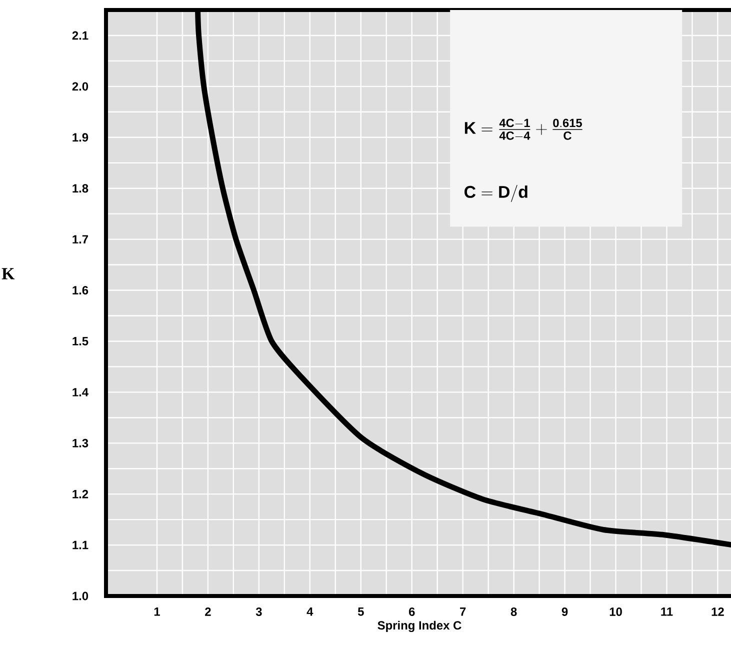  Describe the element at coordinates (8, 274) in the screenshot. I see `y-axis-title: K` at that location.